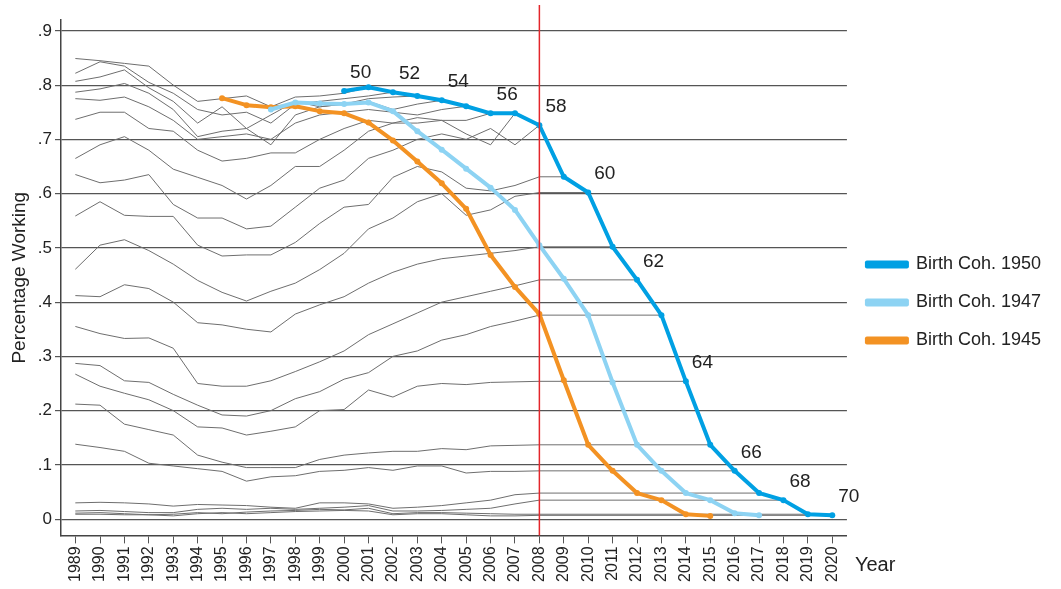  Describe the element at coordinates (367, 564) in the screenshot. I see `x-tick-label: 2001` at that location.